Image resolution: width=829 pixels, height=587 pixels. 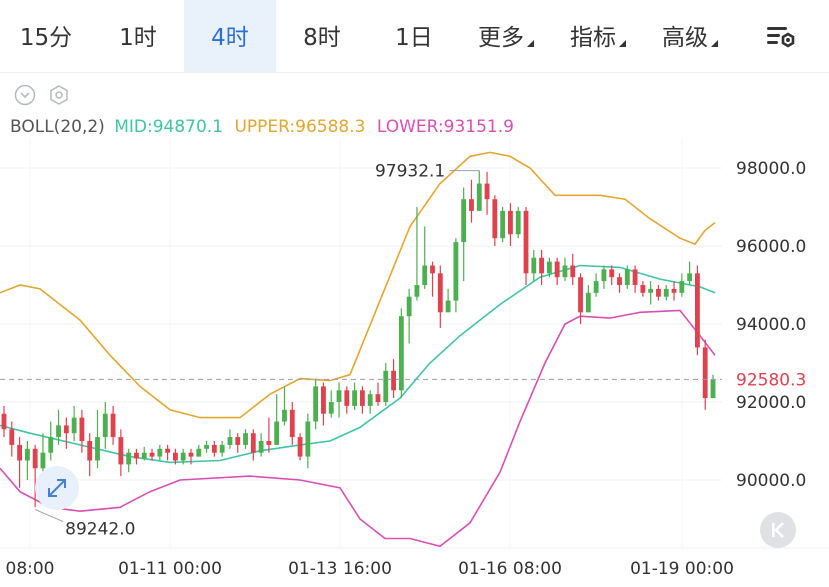 I want to click on x-tick-label: 08:00, so click(x=30, y=569).